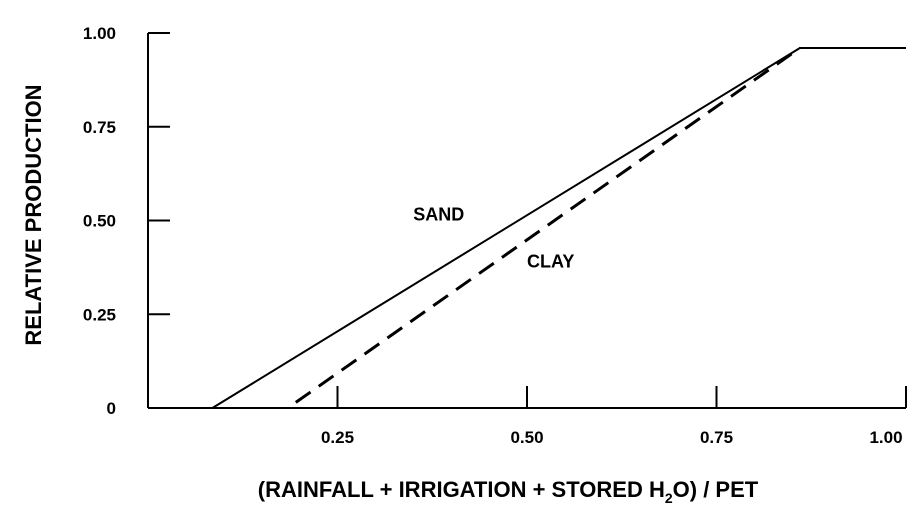 Image resolution: width=924 pixels, height=518 pixels. I want to click on y-ticks: 0 0.25 0.50 0.75 1.00, so click(126, 221).